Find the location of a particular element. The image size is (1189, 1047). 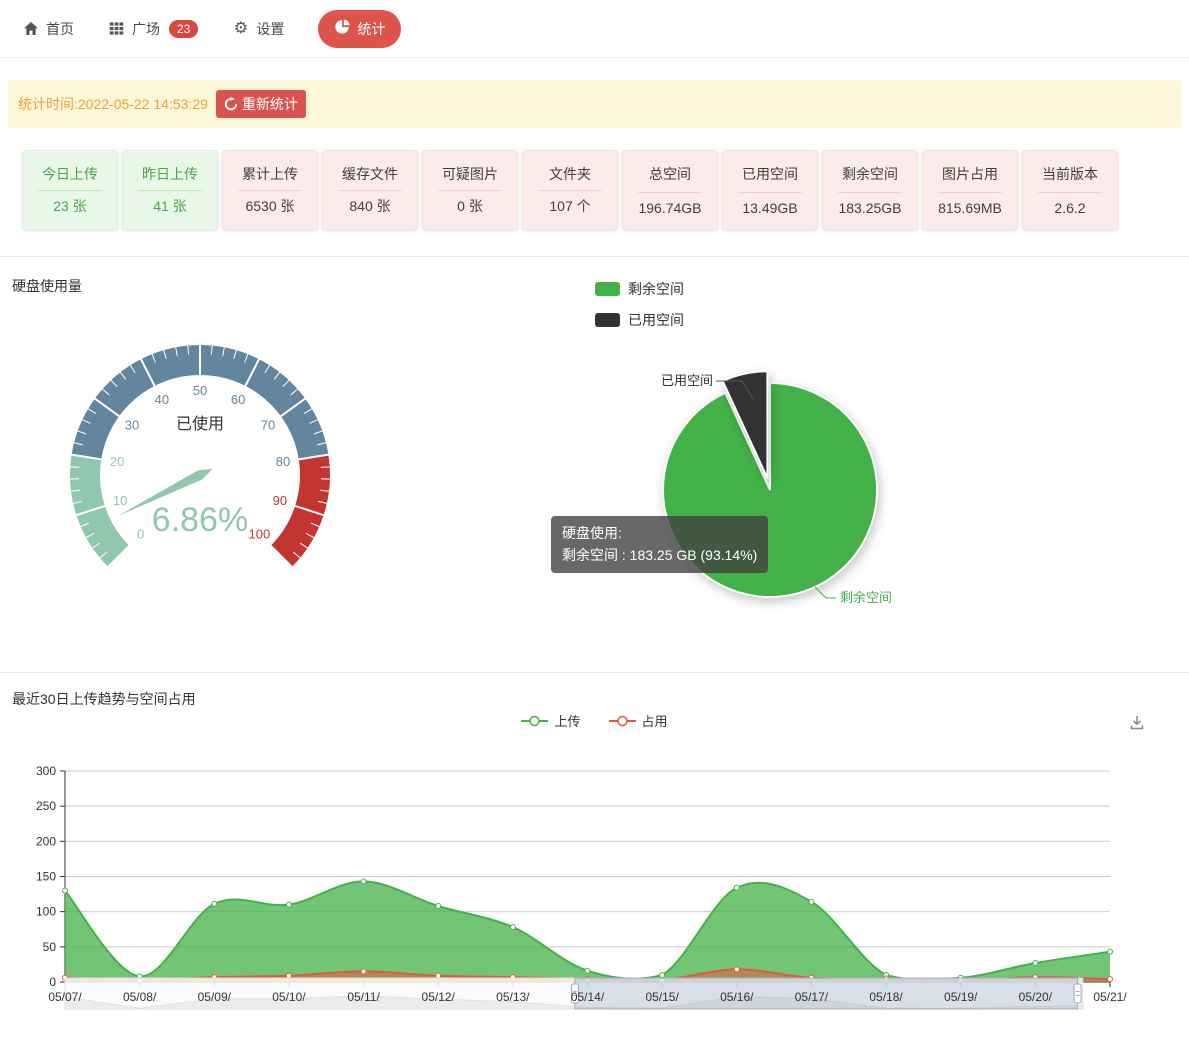

stat-card-title: 总空间 is located at coordinates (670, 174).